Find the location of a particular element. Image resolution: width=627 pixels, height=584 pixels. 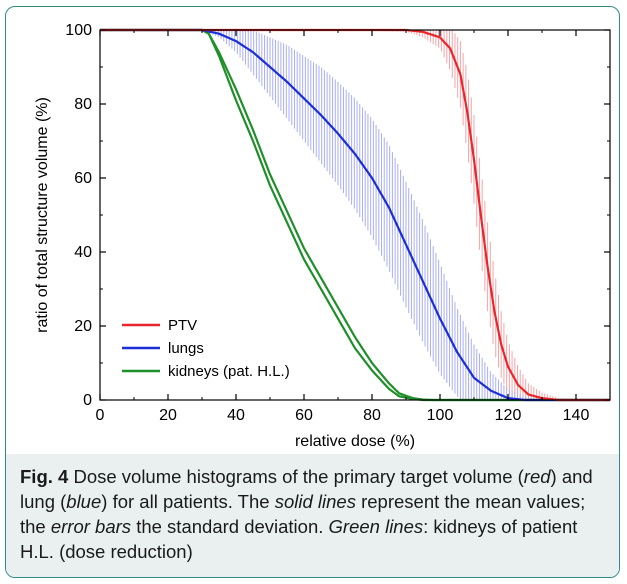

caption-segment: ) for all patients. The is located at coordinates (188, 501).